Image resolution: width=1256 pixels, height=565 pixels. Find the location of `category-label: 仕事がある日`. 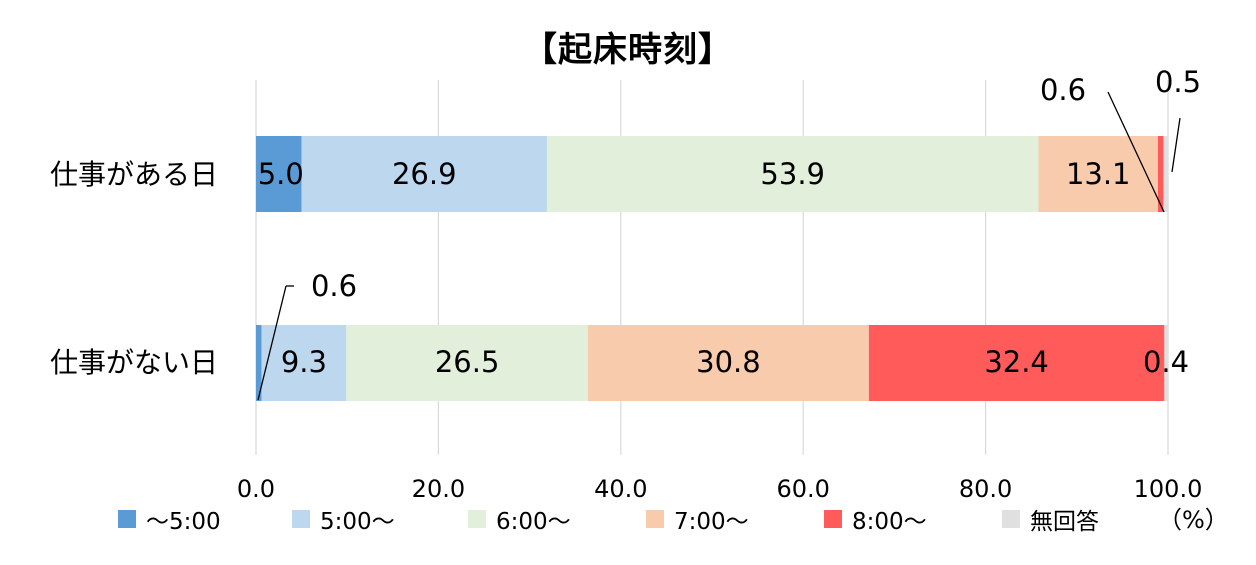

category-label: 仕事がある日 is located at coordinates (134, 174).